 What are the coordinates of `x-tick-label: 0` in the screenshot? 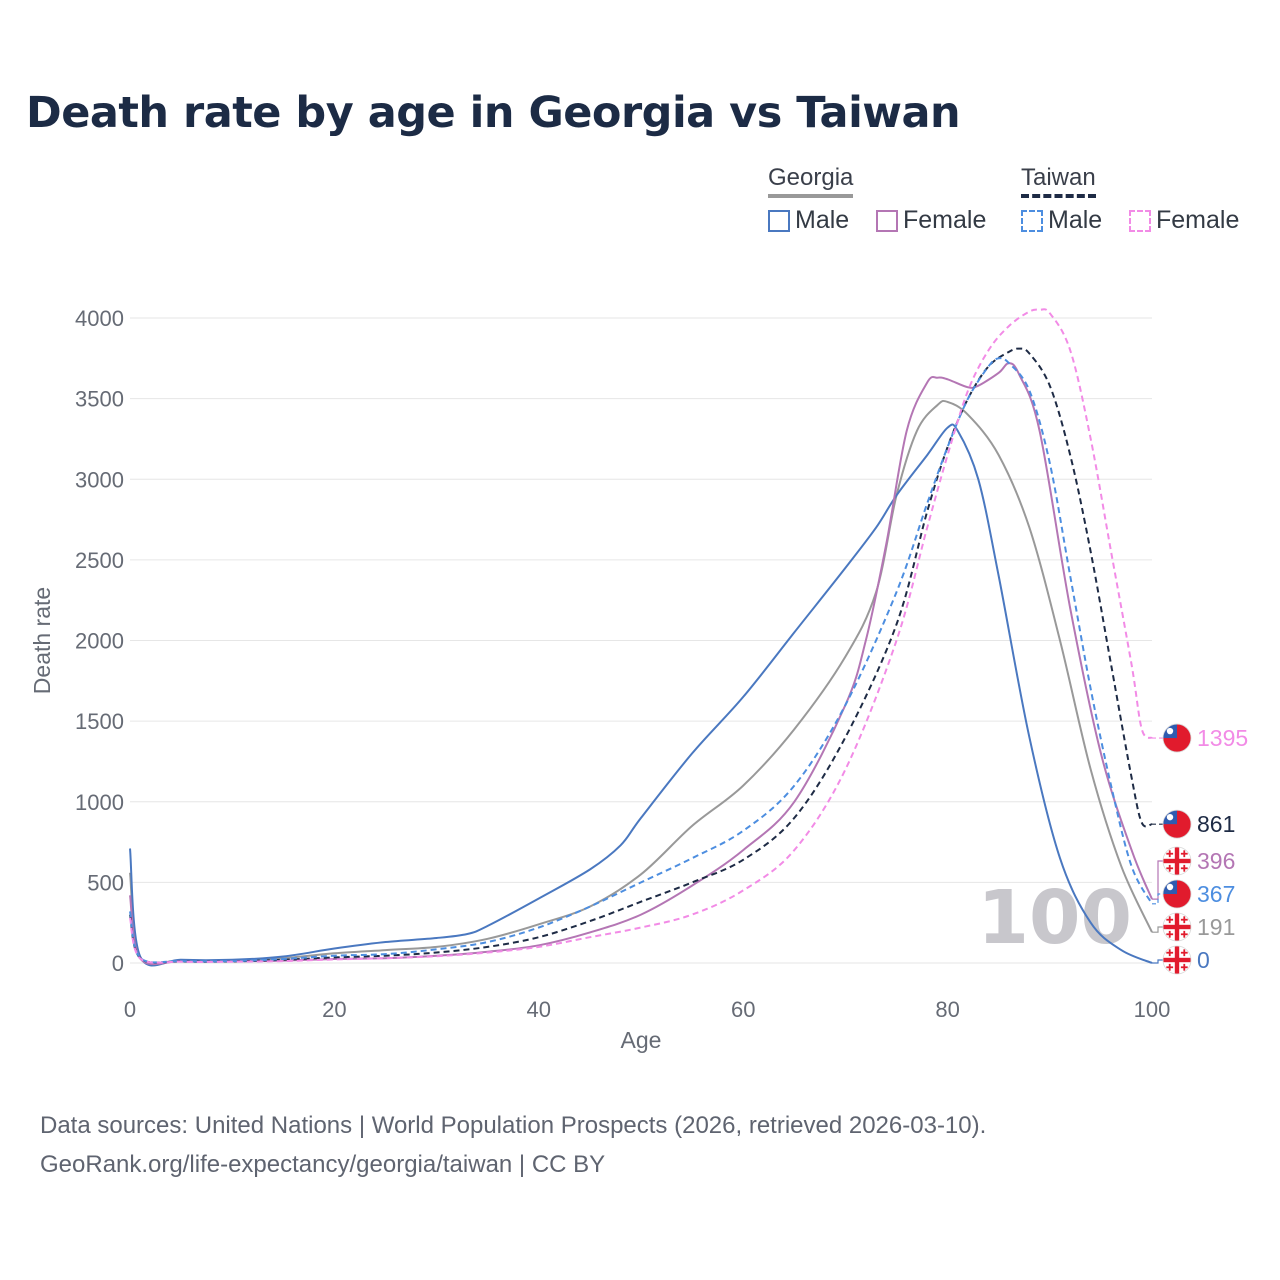 It's located at (130, 1009).